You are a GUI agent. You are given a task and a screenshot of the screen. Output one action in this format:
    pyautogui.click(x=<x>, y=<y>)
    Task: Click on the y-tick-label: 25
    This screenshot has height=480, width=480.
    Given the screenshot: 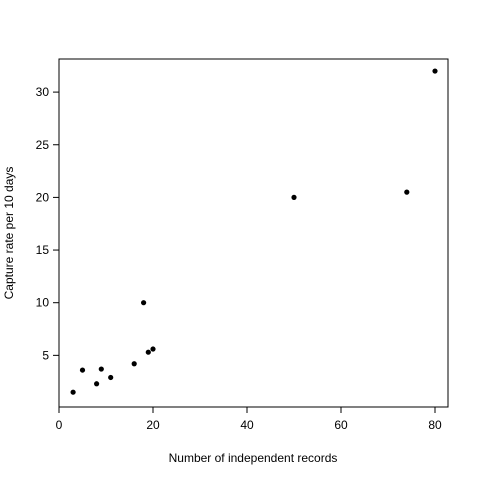 What is the action you would take?
    pyautogui.click(x=43, y=145)
    